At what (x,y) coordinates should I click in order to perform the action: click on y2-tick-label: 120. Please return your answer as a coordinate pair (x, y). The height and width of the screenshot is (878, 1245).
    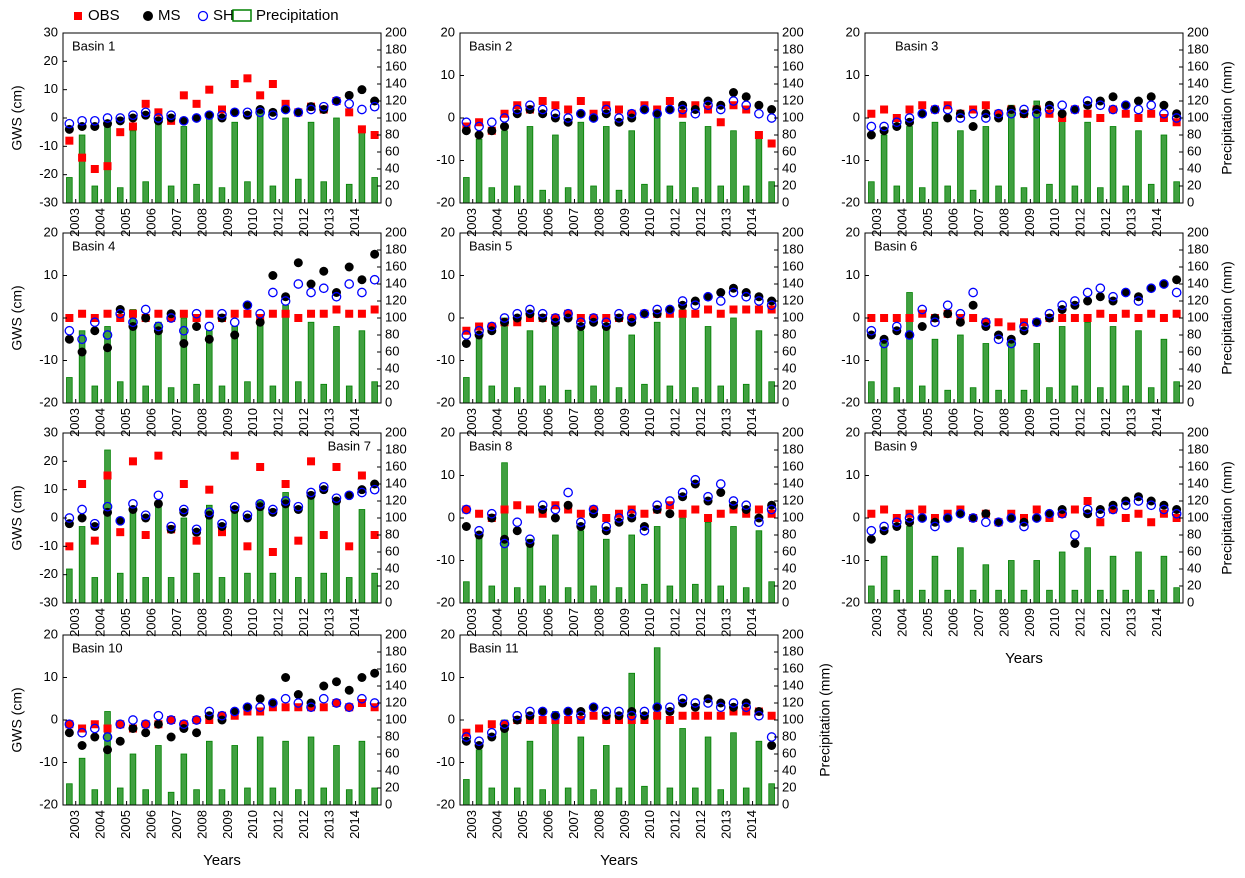
    Looking at the image, I should click on (1198, 99).